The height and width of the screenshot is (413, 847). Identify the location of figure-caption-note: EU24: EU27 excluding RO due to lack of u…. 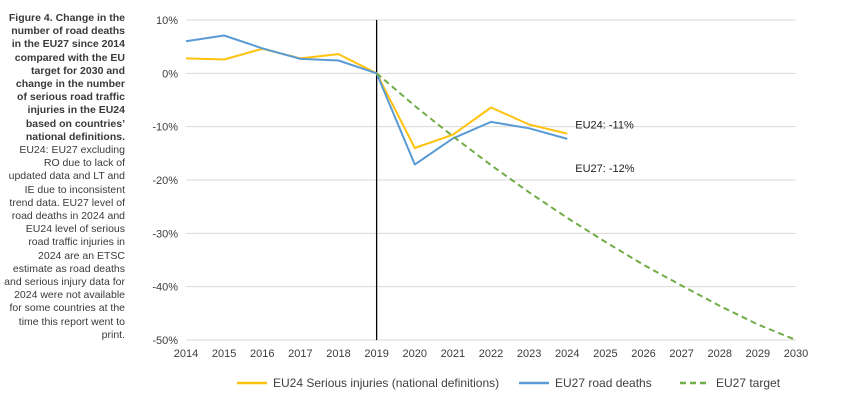
(64, 242).